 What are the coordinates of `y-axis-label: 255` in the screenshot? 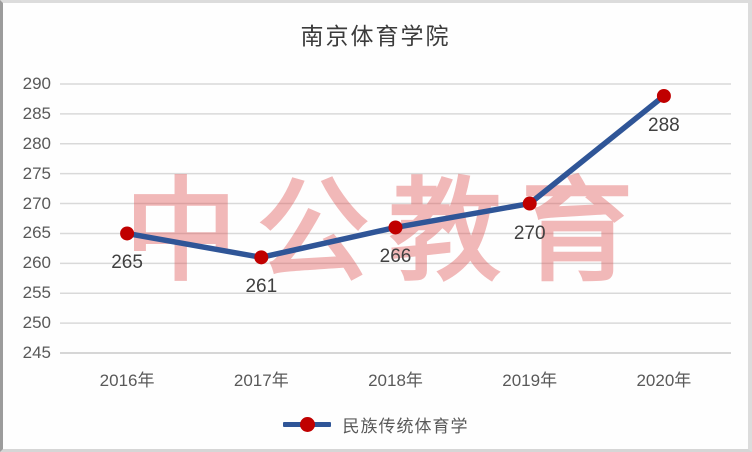 It's located at (36, 293).